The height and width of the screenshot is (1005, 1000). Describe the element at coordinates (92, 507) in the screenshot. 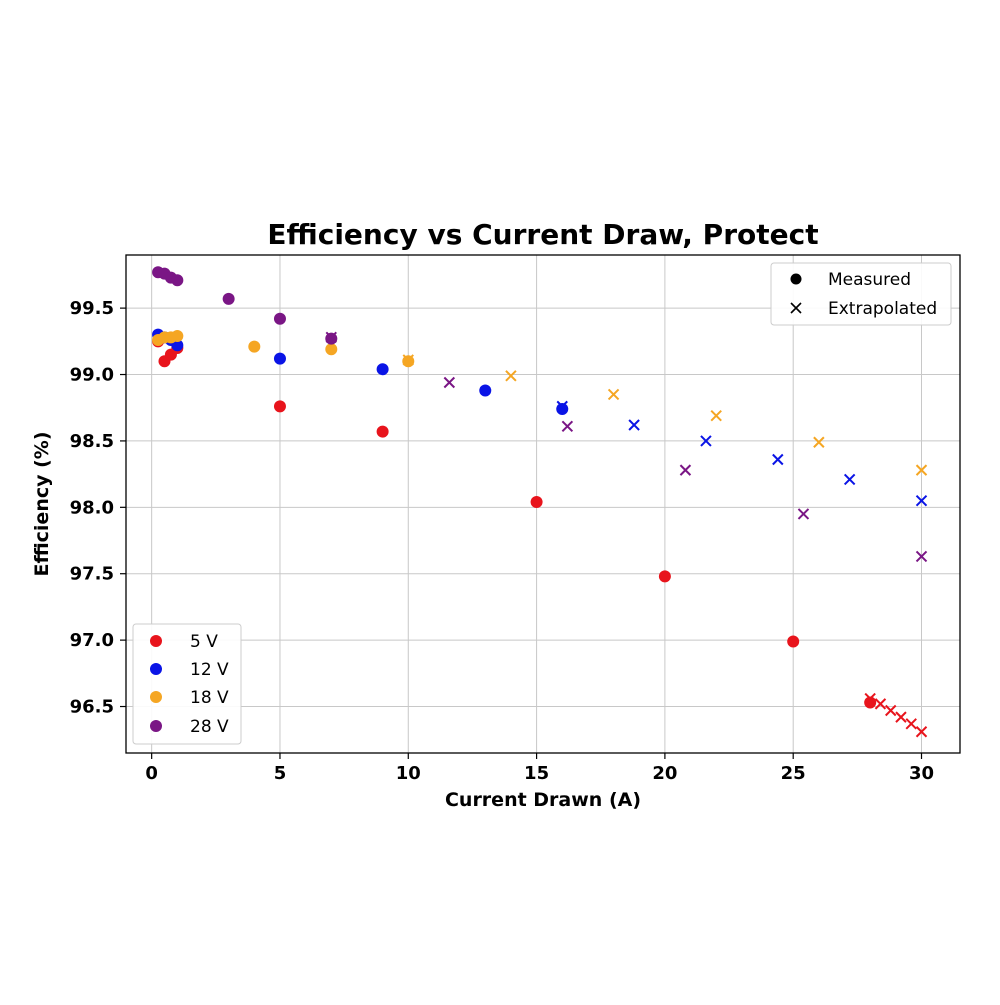

I see `y-tick-label: 98.0` at that location.